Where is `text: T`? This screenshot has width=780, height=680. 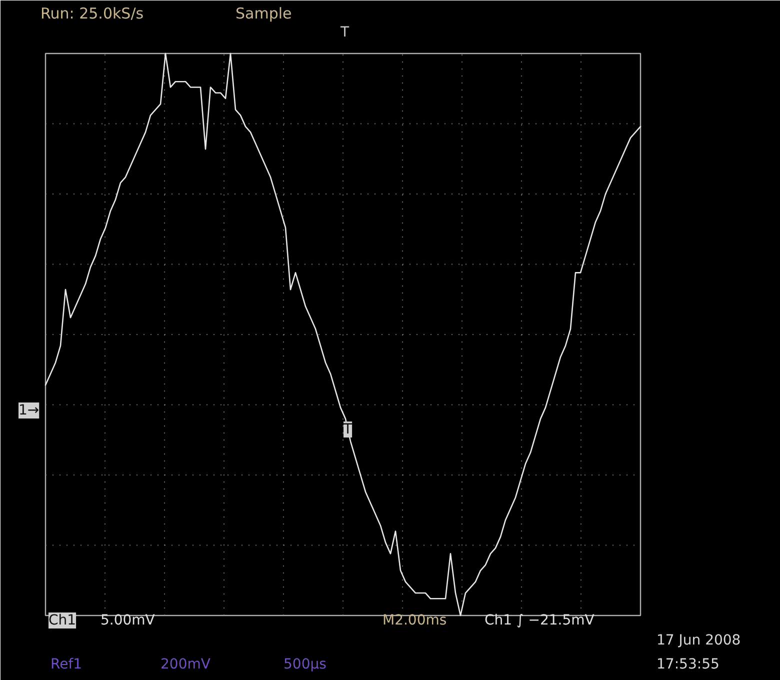
text: T is located at coordinates (345, 32).